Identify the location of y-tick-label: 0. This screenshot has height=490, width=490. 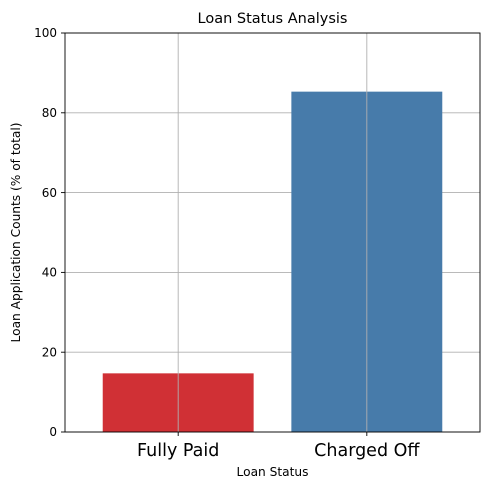
(53, 432).